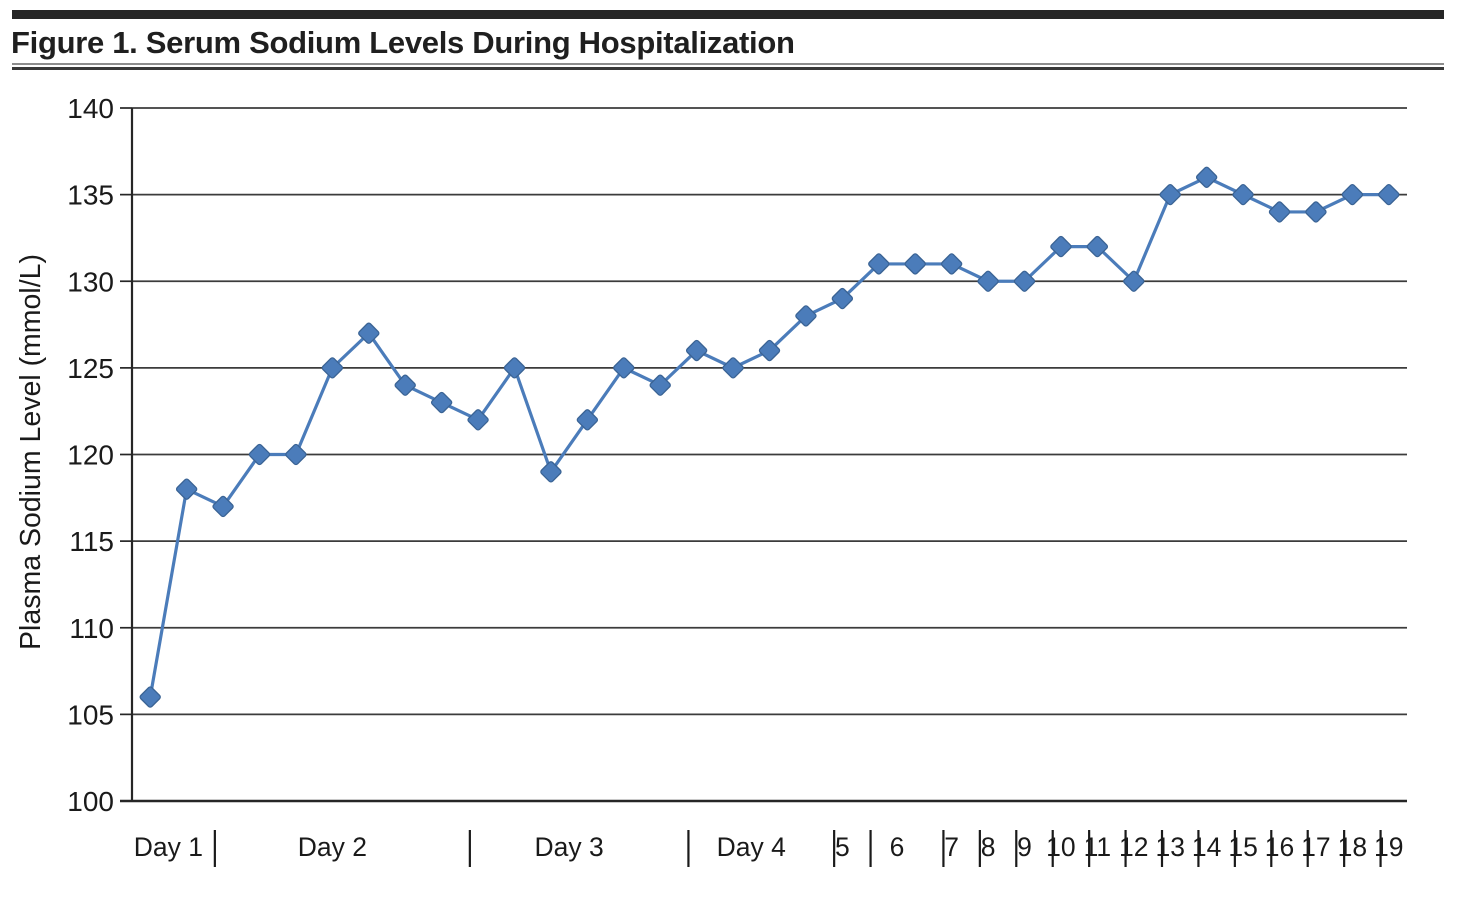  Describe the element at coordinates (90, 801) in the screenshot. I see `y-tick-label: 100` at that location.